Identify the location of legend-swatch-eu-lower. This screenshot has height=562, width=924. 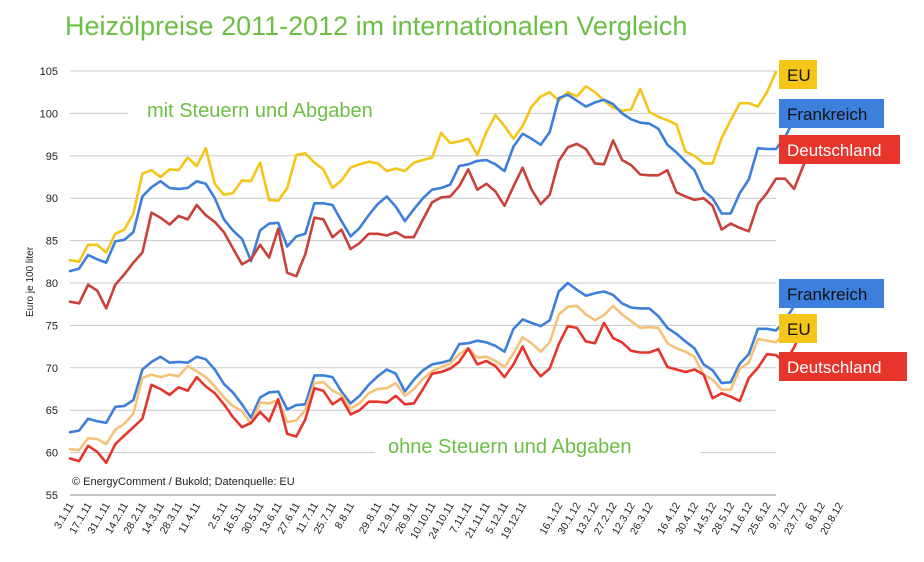
(798, 328).